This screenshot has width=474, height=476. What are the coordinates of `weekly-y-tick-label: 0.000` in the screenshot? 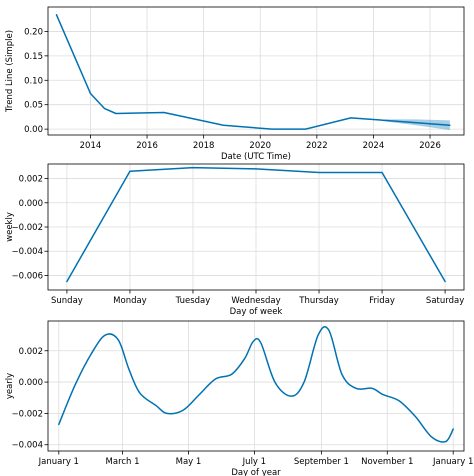 It's located at (31, 204).